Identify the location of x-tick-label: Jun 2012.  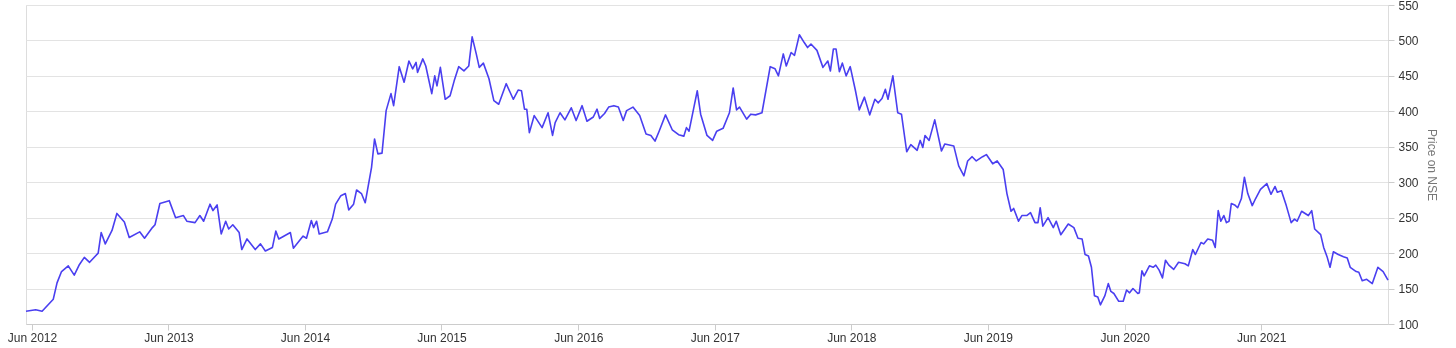
(32, 337).